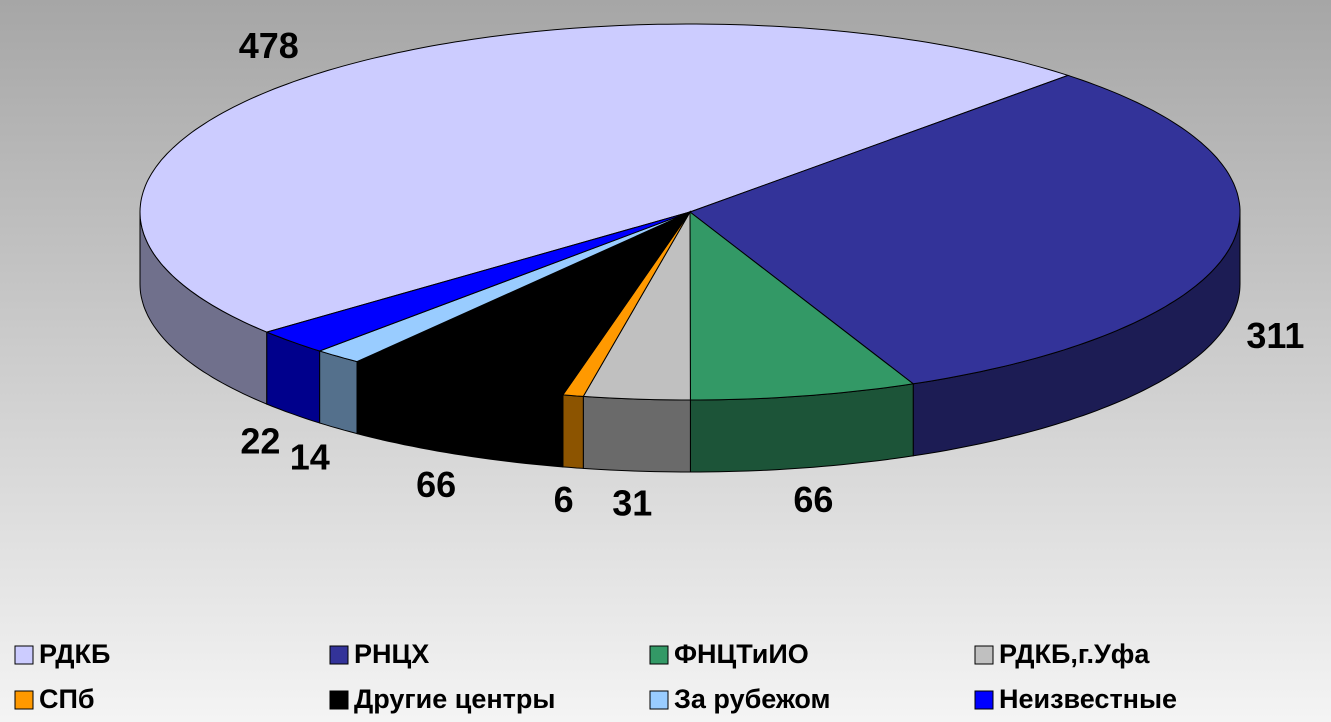  I want to click on legend-label: За рубежом, so click(752, 699).